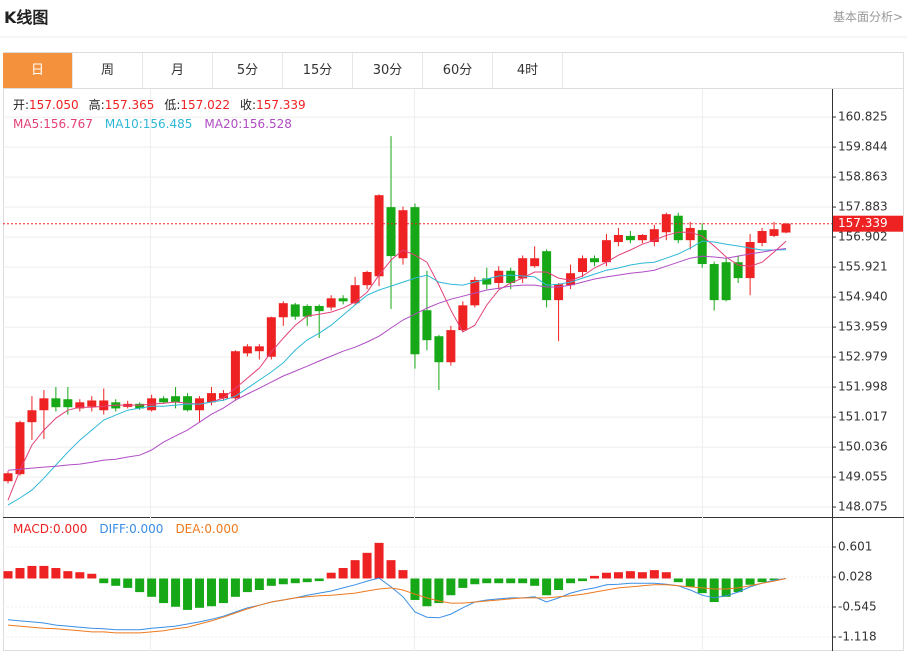 The image size is (907, 651). What do you see at coordinates (114, 529) in the screenshot?
I see `legend-name: DIFF:` at bounding box center [114, 529].